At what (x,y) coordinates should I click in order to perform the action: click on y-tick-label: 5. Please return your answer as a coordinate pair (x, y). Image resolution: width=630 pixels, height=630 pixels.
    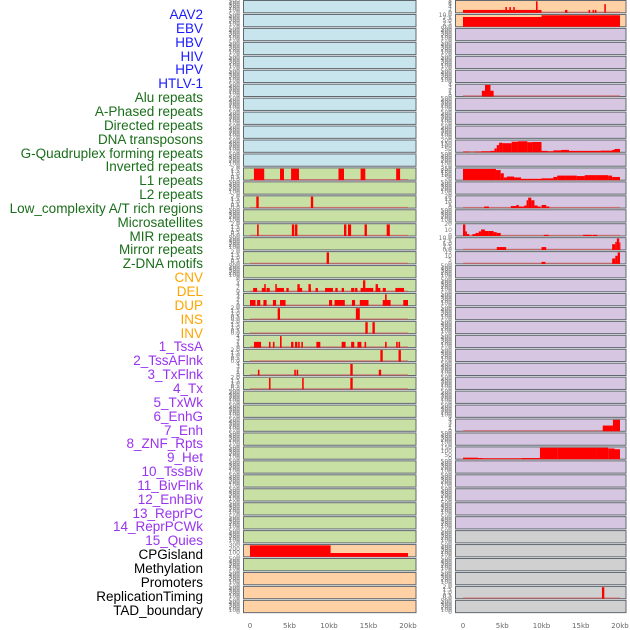
    Looking at the image, I should click on (450, 205).